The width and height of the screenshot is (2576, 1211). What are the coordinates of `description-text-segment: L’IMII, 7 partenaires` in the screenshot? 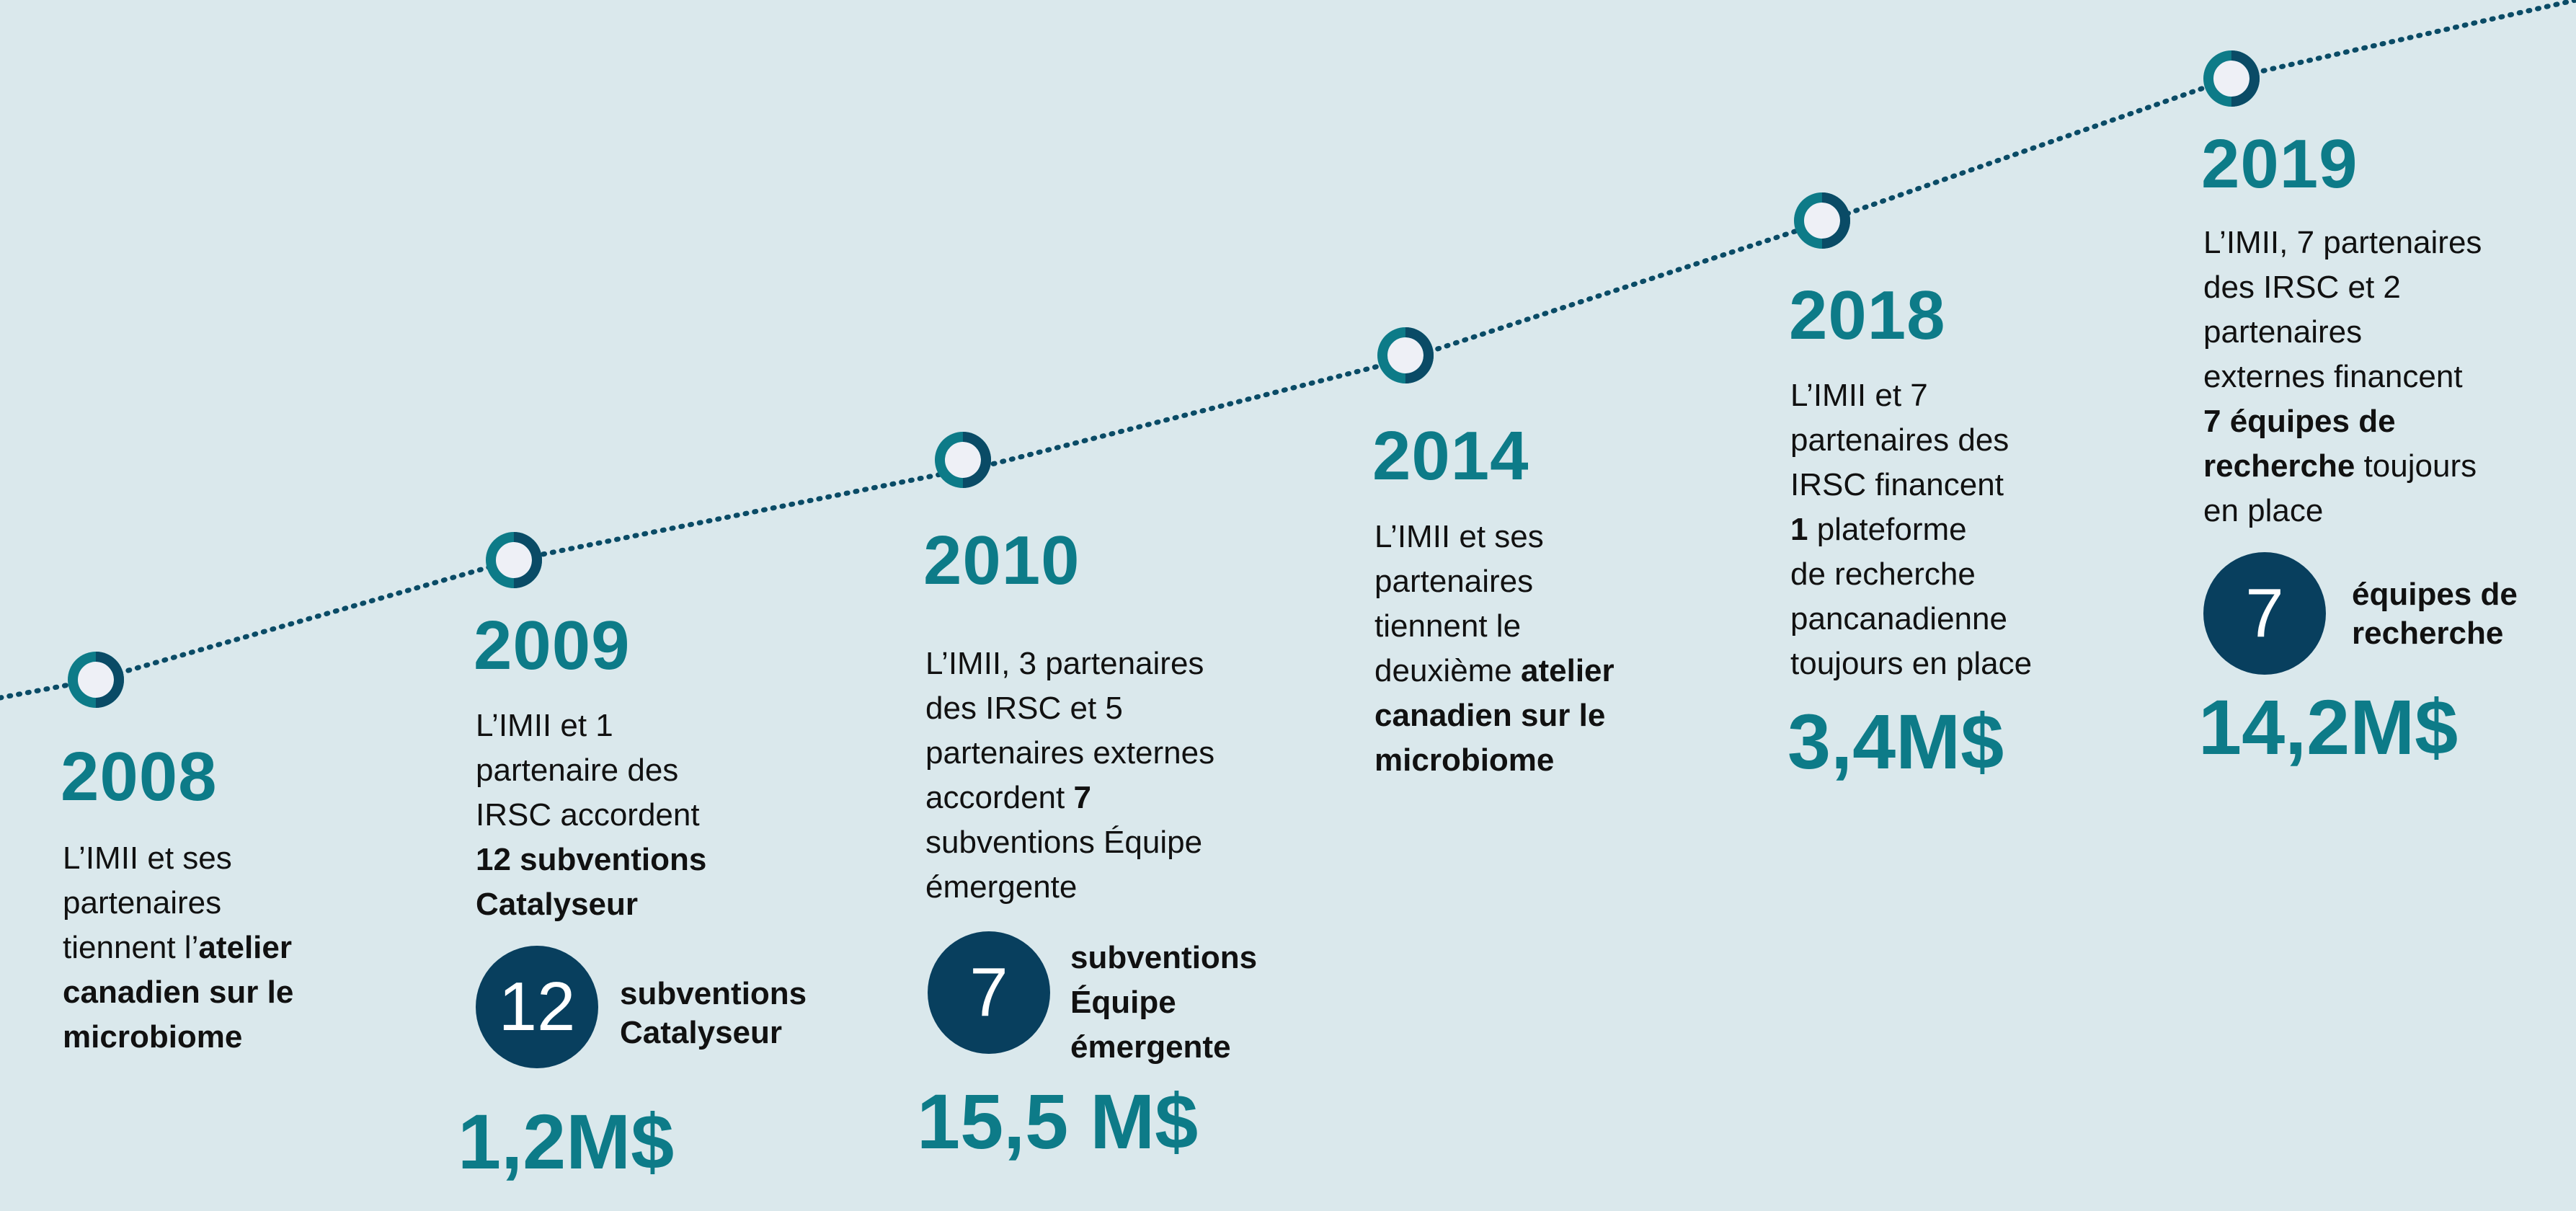 It's located at (2342, 242).